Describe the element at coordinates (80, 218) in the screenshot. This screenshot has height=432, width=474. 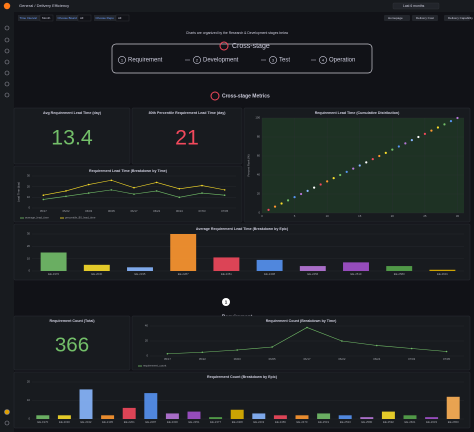
I see `legend-label: percentile_80_lead_time` at that location.